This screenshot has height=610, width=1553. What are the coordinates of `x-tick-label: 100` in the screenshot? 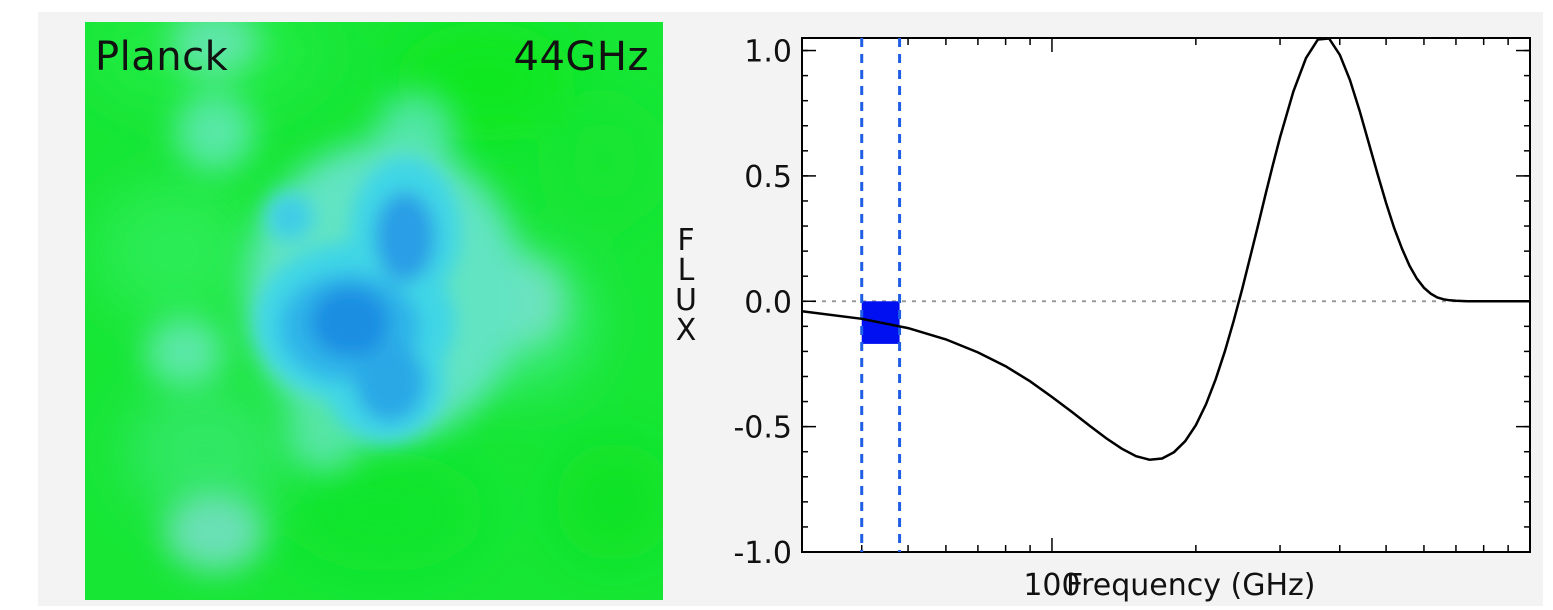 It's located at (1051, 585).